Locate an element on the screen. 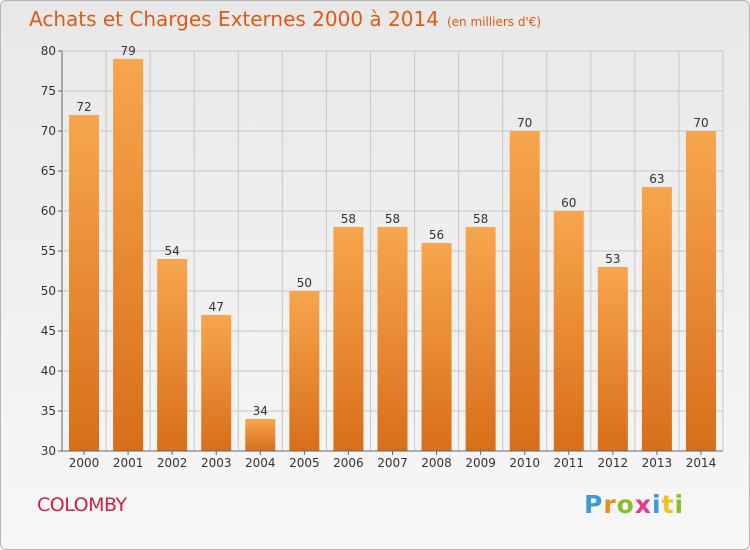 This screenshot has width=750, height=550. bar-2009 is located at coordinates (480, 339).